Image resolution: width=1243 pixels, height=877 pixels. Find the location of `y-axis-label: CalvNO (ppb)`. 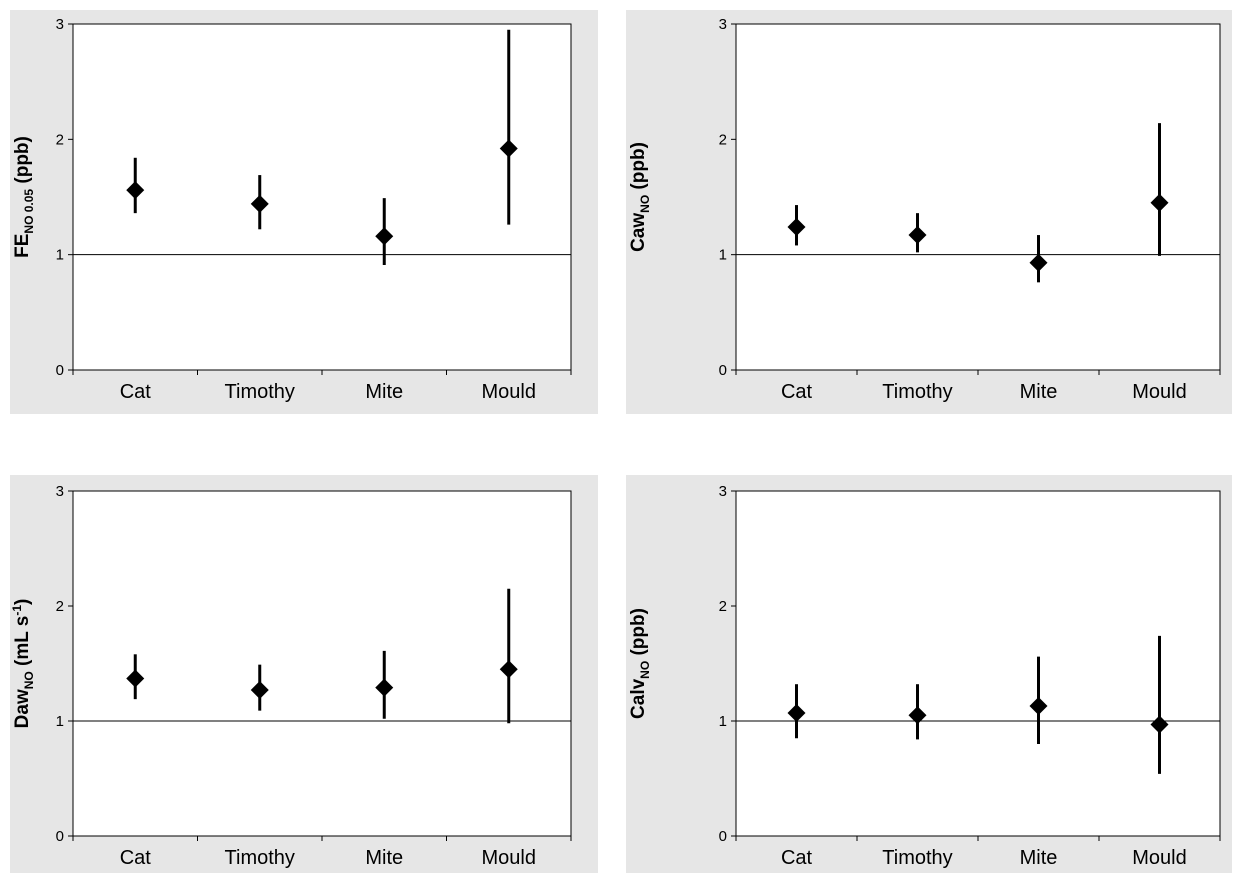

y-axis-label: CalvNO (ppb) is located at coordinates (640, 663).